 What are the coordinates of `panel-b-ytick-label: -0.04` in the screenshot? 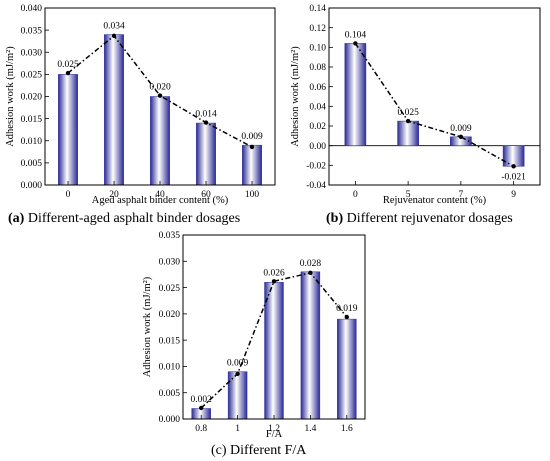 It's located at (316, 186).